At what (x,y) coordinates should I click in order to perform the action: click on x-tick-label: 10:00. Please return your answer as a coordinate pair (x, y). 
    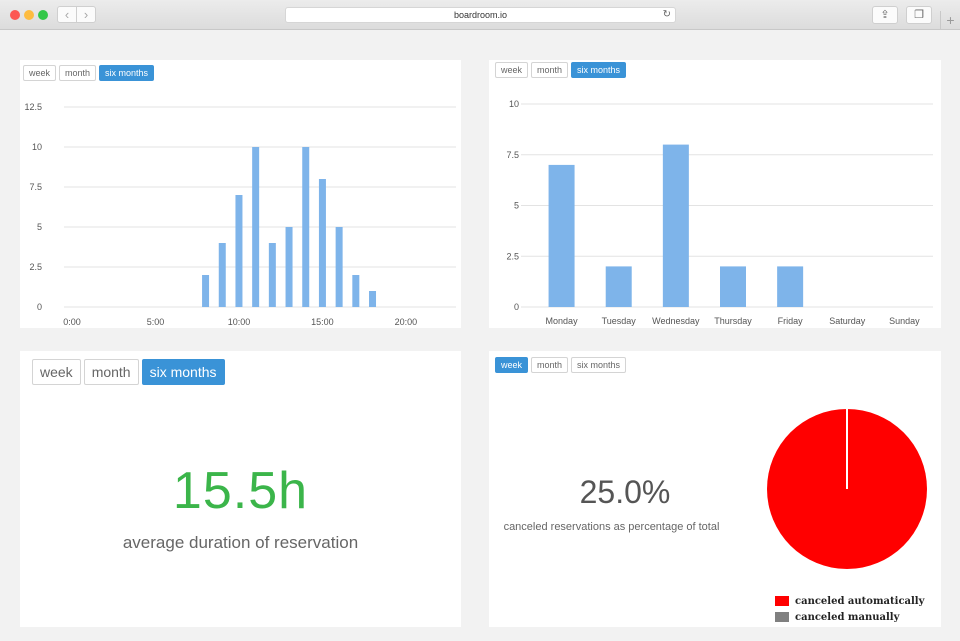
    Looking at the image, I should click on (239, 322).